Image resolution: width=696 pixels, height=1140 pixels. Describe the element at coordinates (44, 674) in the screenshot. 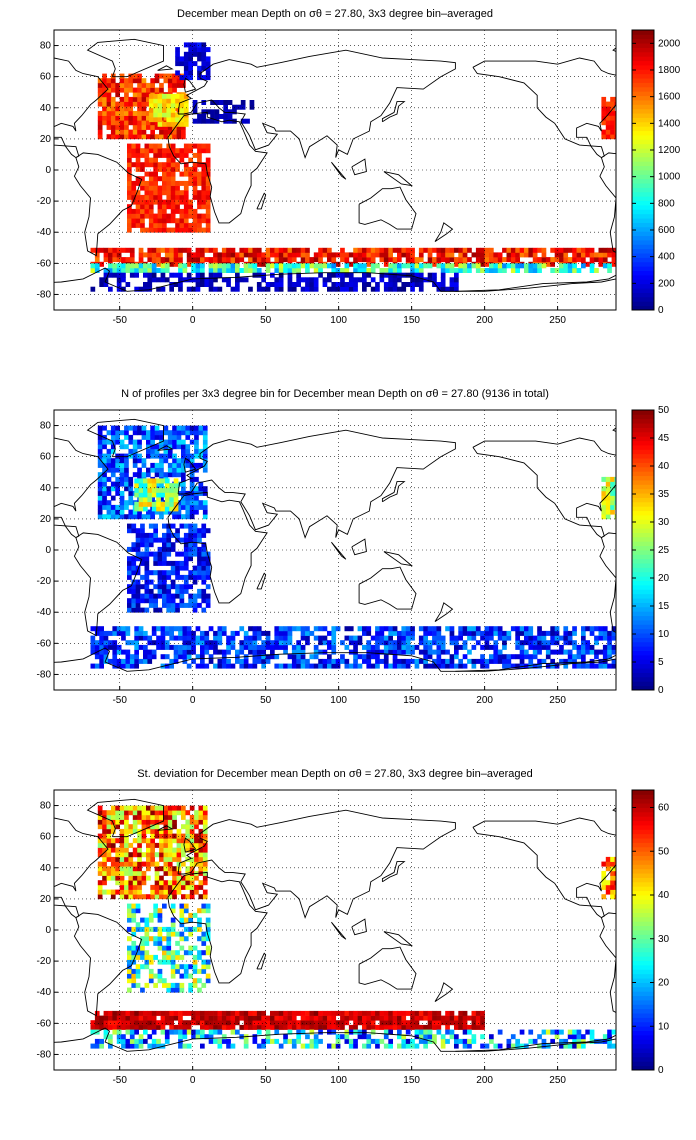

I see `y-tick-label: -80` at that location.